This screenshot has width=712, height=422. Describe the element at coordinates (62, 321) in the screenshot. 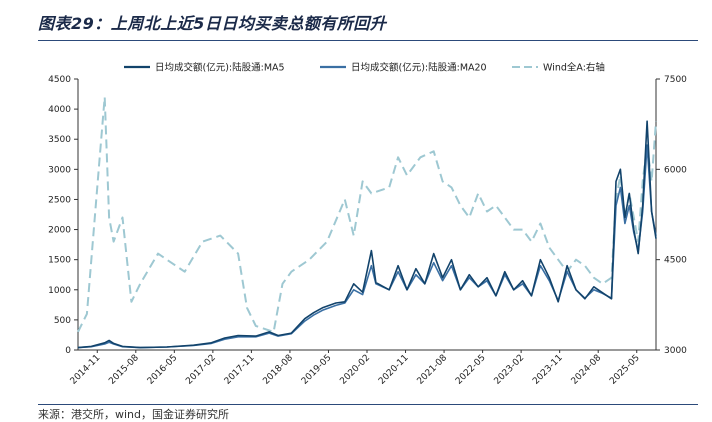

I see `left-tick-label: 500` at that location.